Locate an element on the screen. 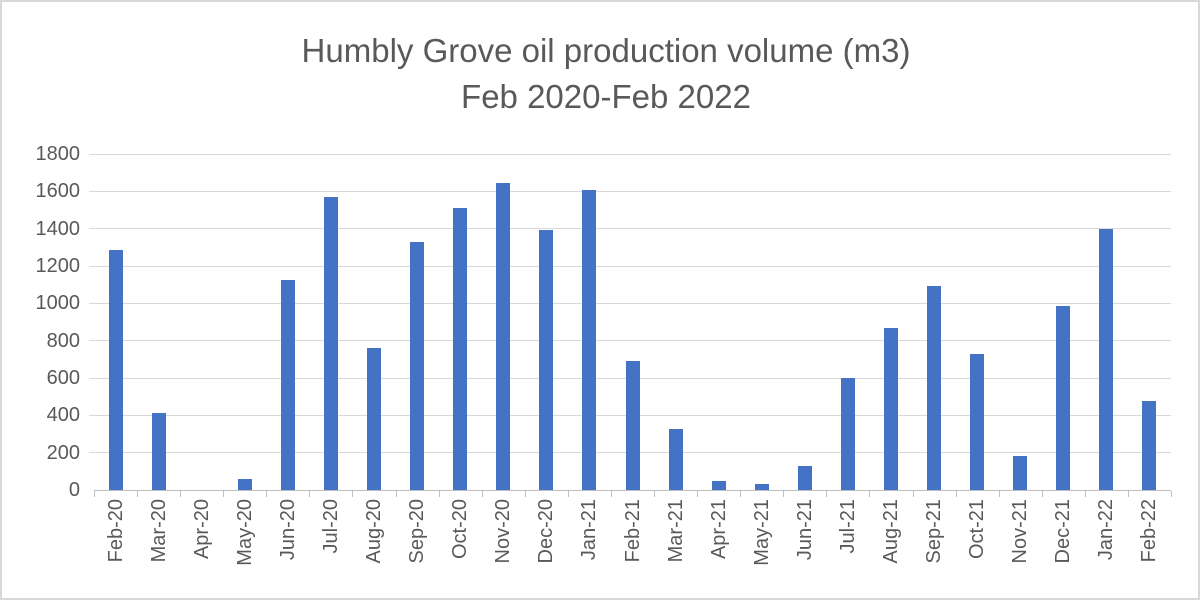 This screenshot has width=1200, height=600. y-axis-label: 1400 is located at coordinates (58, 228).